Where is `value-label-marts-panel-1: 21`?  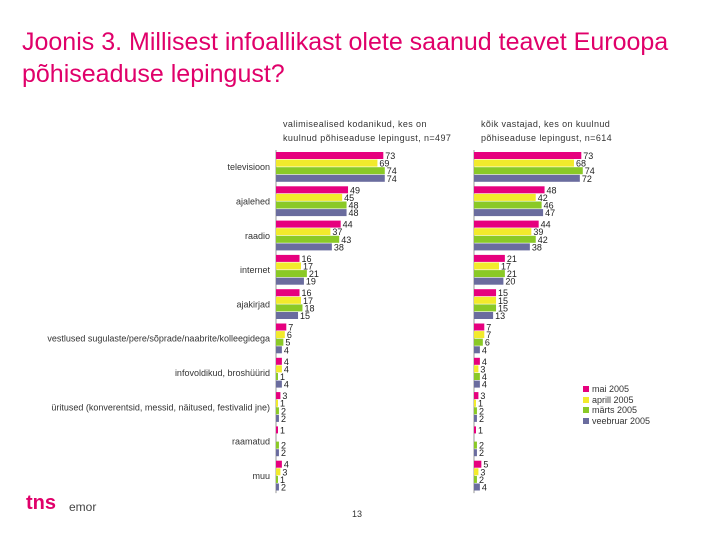 value-label-marts-panel-1: 21 is located at coordinates (512, 274).